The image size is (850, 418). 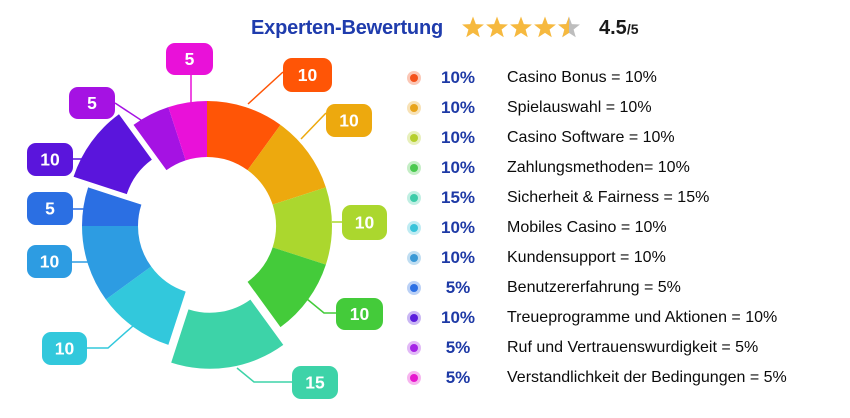 I want to click on callout-value-verstandlichkeit-der-bedingungen: 5, so click(x=190, y=59).